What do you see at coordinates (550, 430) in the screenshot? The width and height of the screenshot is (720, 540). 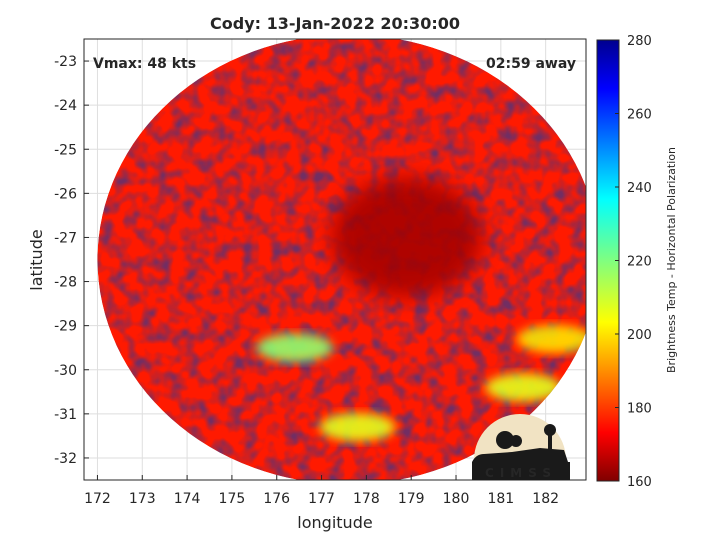 I see `logo-tank-icon` at bounding box center [550, 430].